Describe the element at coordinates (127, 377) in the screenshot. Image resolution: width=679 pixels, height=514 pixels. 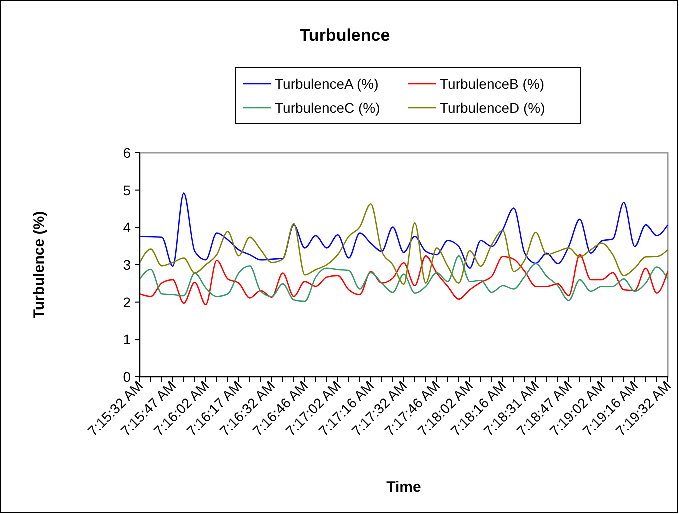
I see `y-tick-label: 0` at that location.